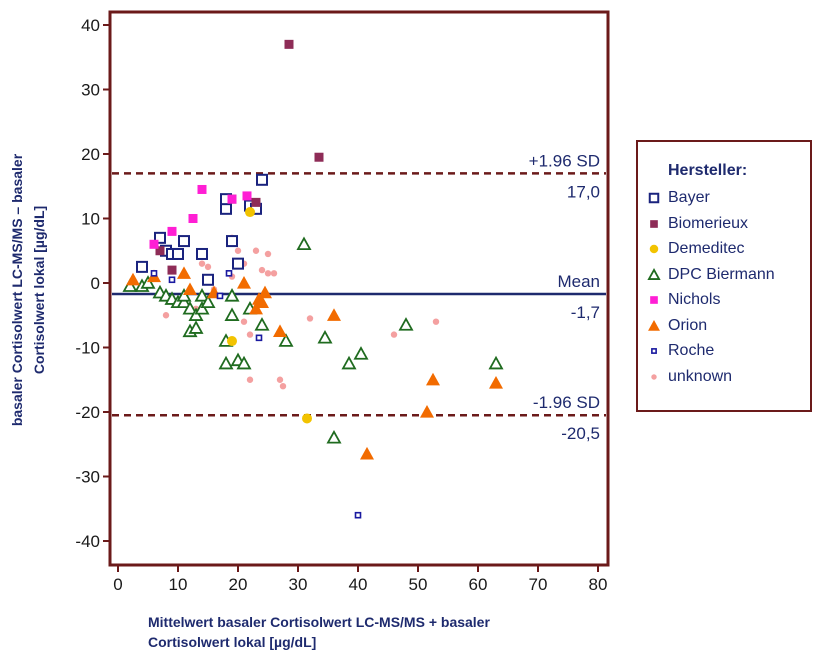 The width and height of the screenshot is (815, 655). Describe the element at coordinates (418, 584) in the screenshot. I see `x-tick-label: 50` at that location.